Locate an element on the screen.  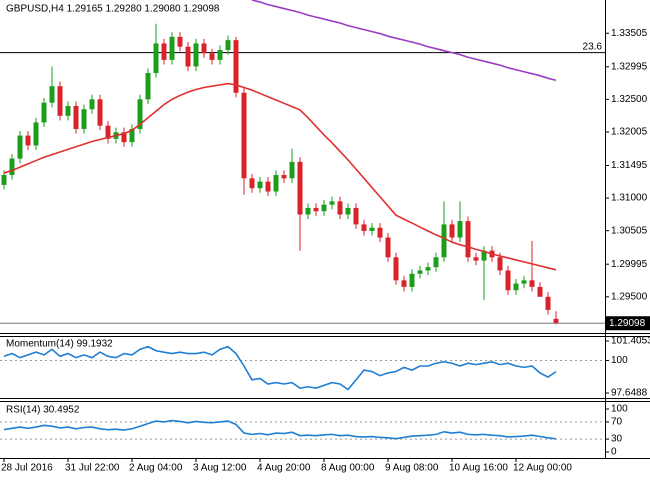
y-tick-label: 1.30505 is located at coordinates (629, 230).